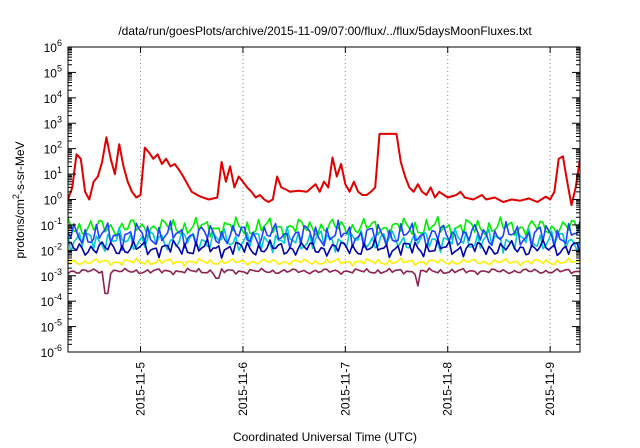 The height and width of the screenshot is (448, 640). Describe the element at coordinates (53, 148) in the screenshot. I see `y-tick-label: 10²` at that location.